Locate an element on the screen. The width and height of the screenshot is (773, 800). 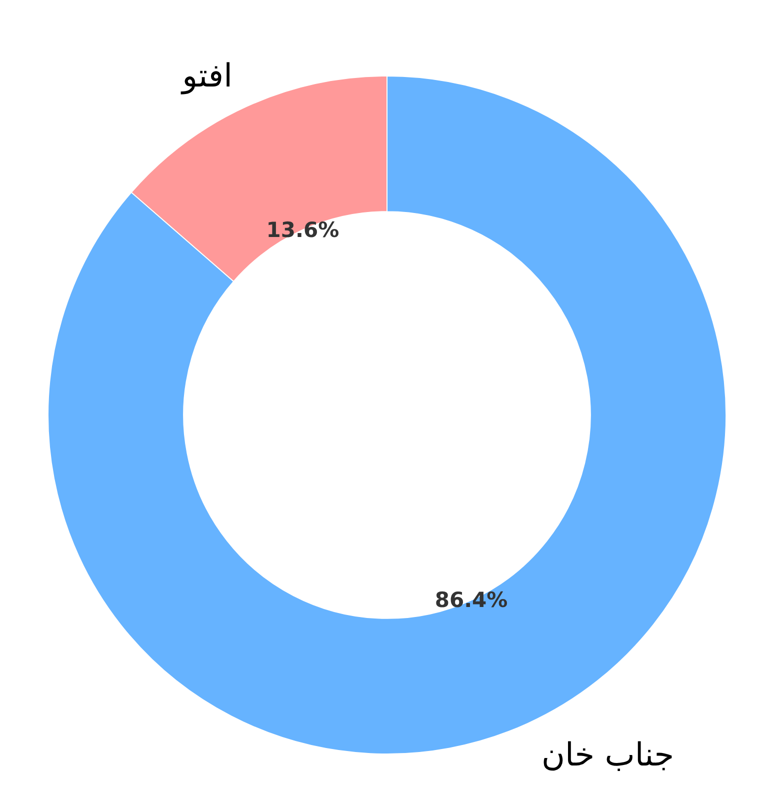
data-label: 13.6% is located at coordinates (303, 230).